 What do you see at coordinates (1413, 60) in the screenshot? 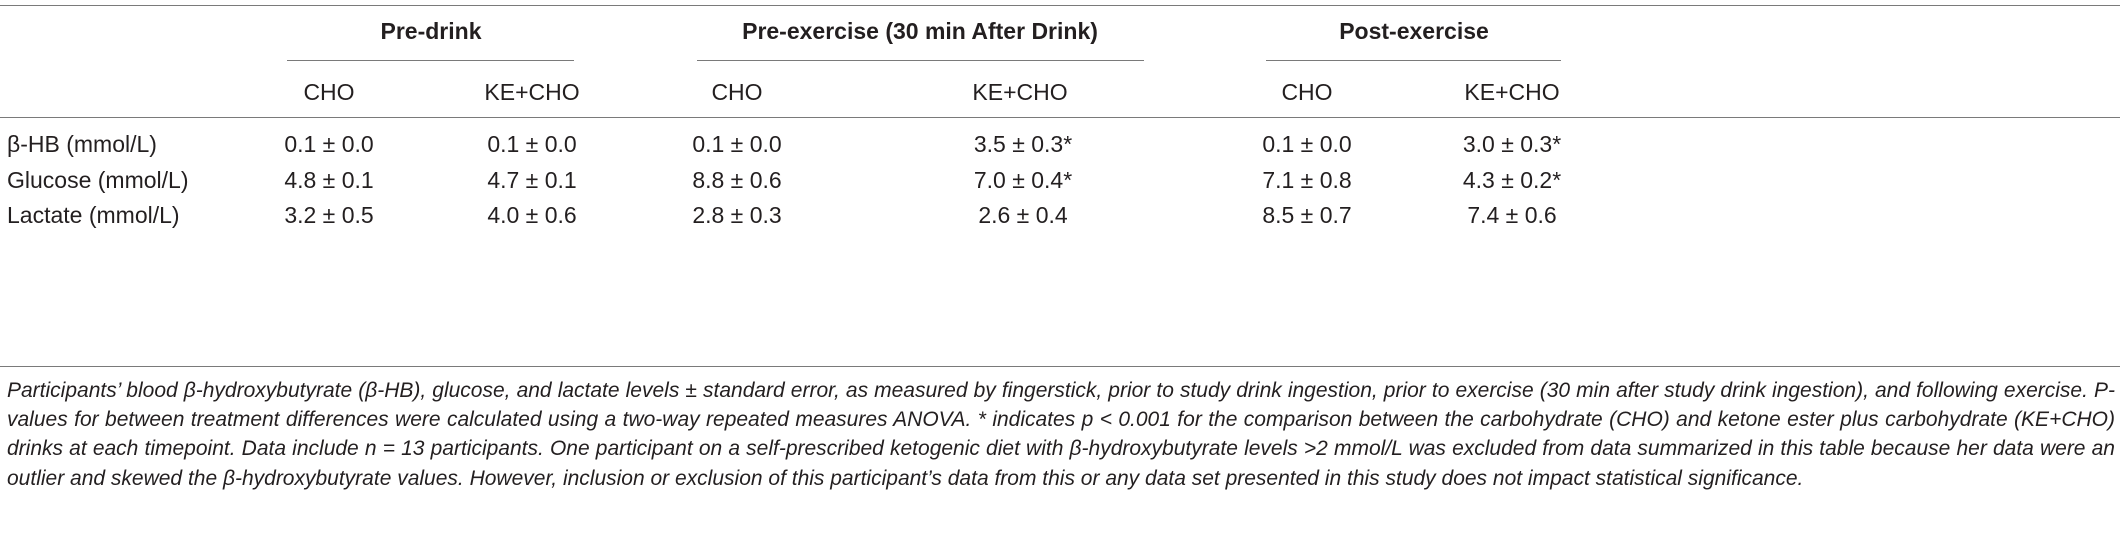
I see `group-rule-post-exercise` at bounding box center [1413, 60].